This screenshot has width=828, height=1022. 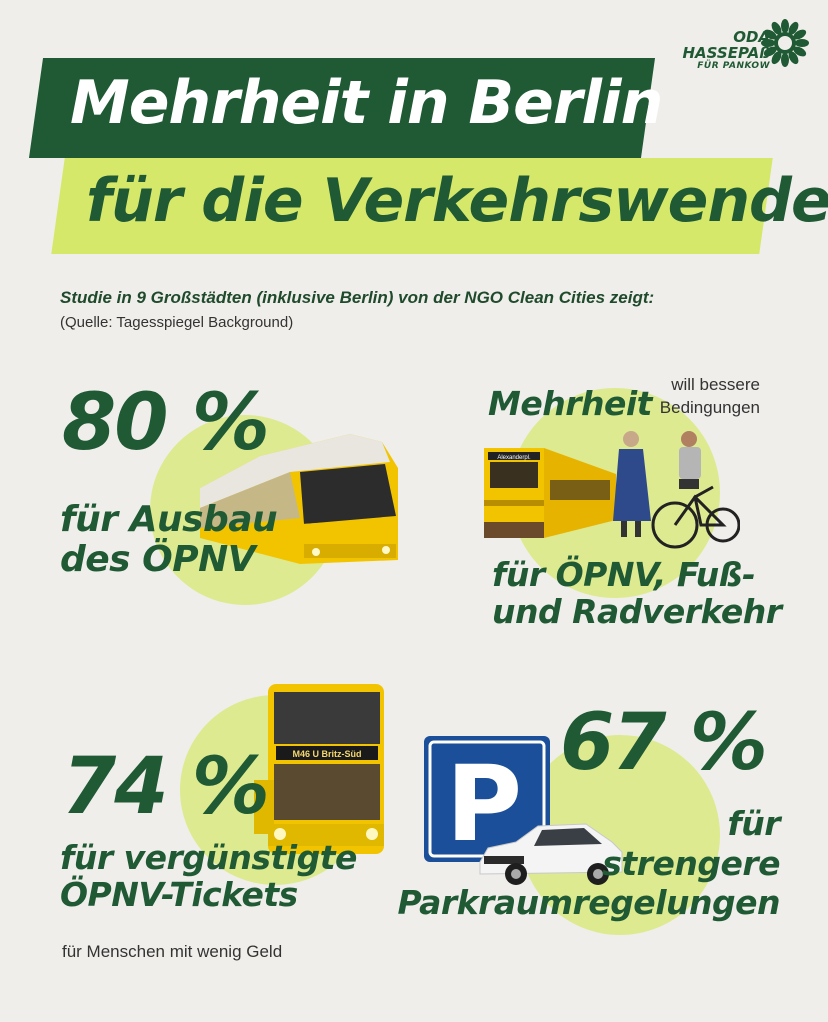 I want to click on stat-majority-aside-line1: will bessere, so click(x=715, y=384).